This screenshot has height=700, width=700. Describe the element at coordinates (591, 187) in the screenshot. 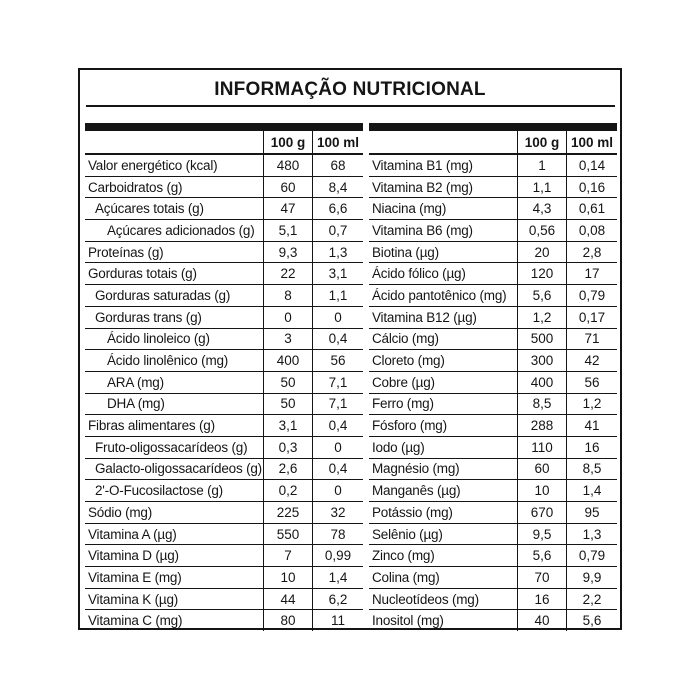

I see `value-100ml: 0,16` at that location.